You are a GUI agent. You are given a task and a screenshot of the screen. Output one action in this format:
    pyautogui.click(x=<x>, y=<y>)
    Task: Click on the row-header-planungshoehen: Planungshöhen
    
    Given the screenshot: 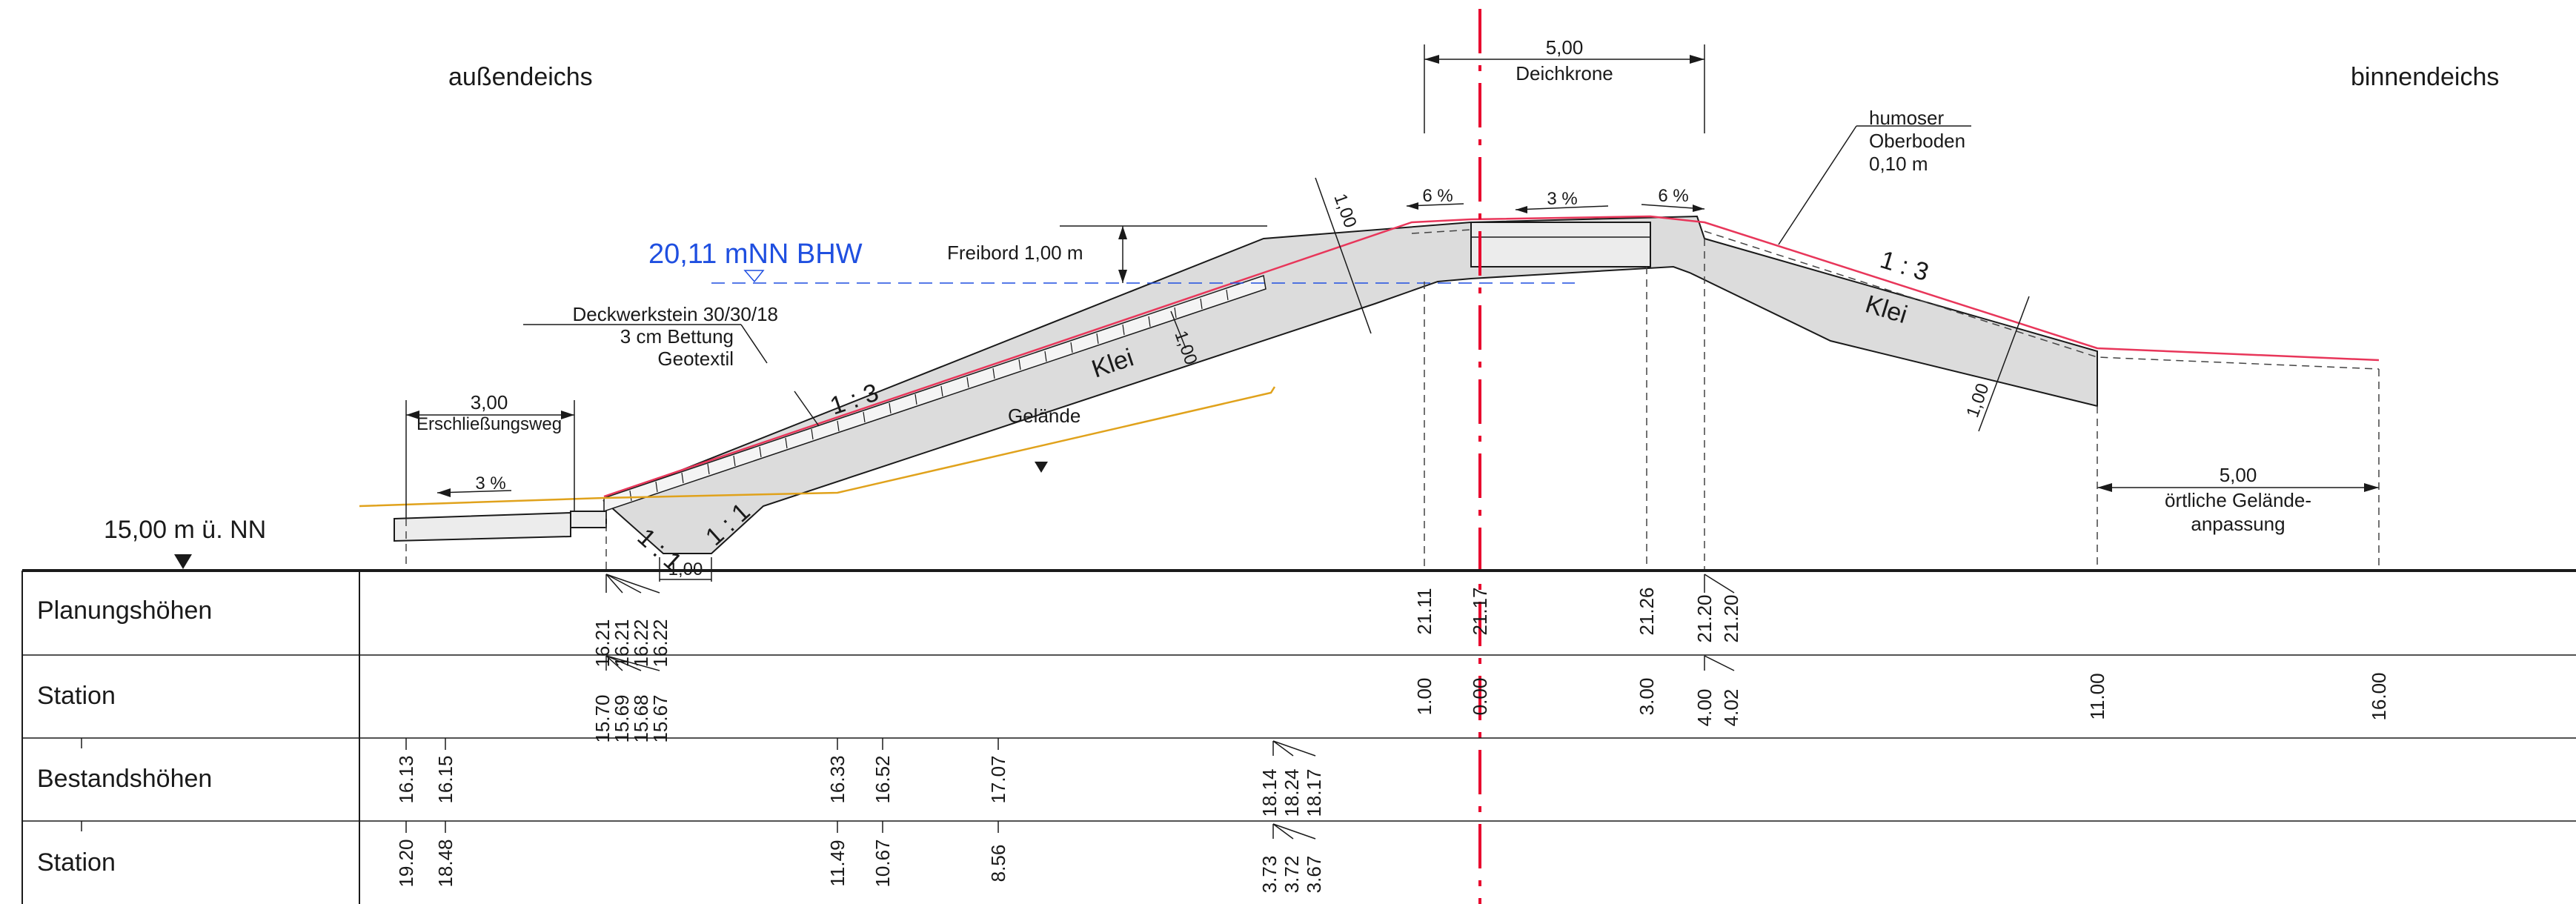 What is the action you would take?
    pyautogui.click(x=124, y=610)
    